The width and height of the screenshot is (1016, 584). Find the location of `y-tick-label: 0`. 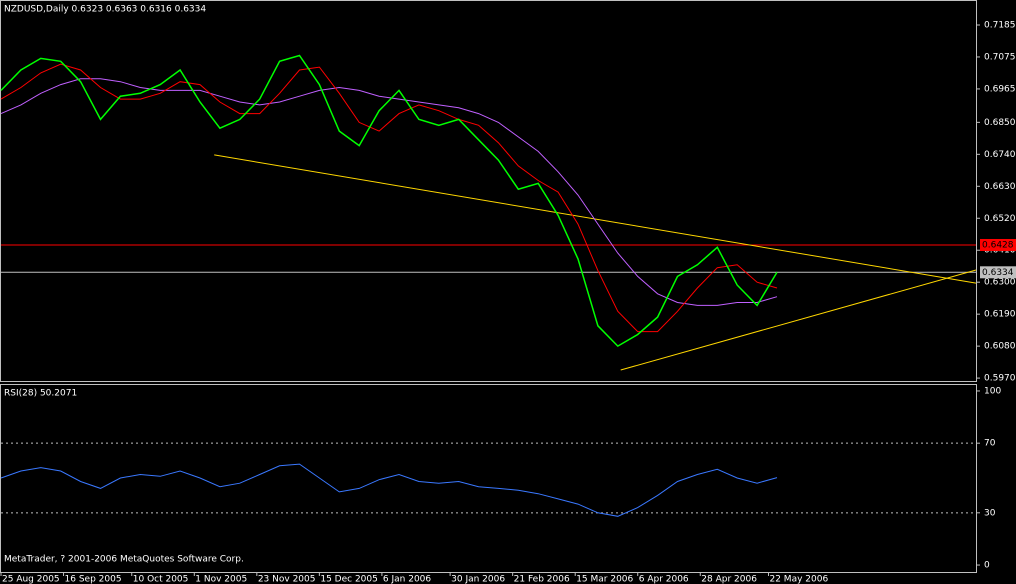

y-tick-label: 0 is located at coordinates (987, 566).